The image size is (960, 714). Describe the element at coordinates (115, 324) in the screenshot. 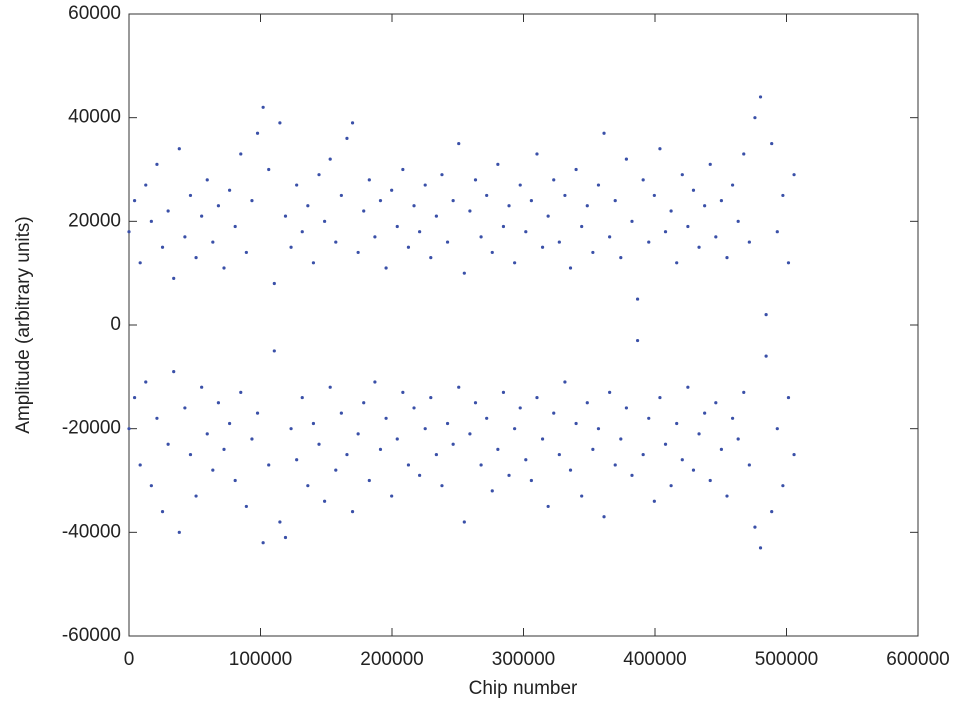

I see `y-tick-label: 0` at that location.